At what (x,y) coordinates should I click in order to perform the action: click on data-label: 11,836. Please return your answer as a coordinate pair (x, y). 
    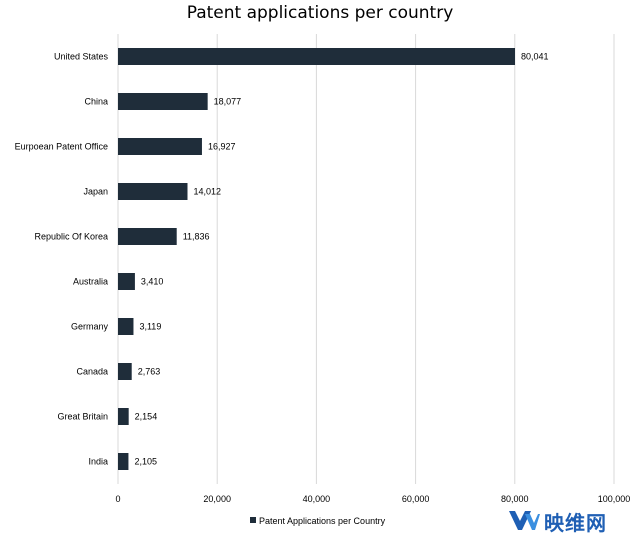
    Looking at the image, I should click on (196, 237).